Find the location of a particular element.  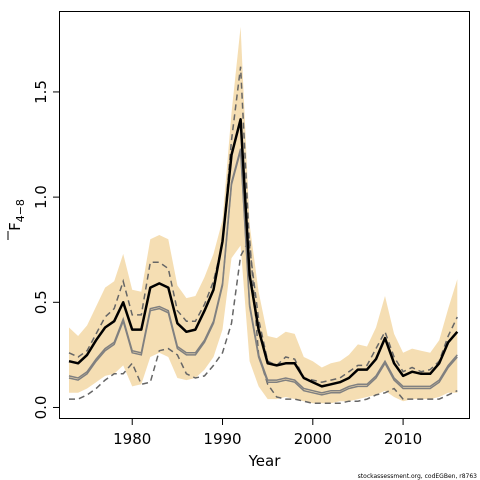

svg-text: F4−8 is located at coordinates (16, 215).